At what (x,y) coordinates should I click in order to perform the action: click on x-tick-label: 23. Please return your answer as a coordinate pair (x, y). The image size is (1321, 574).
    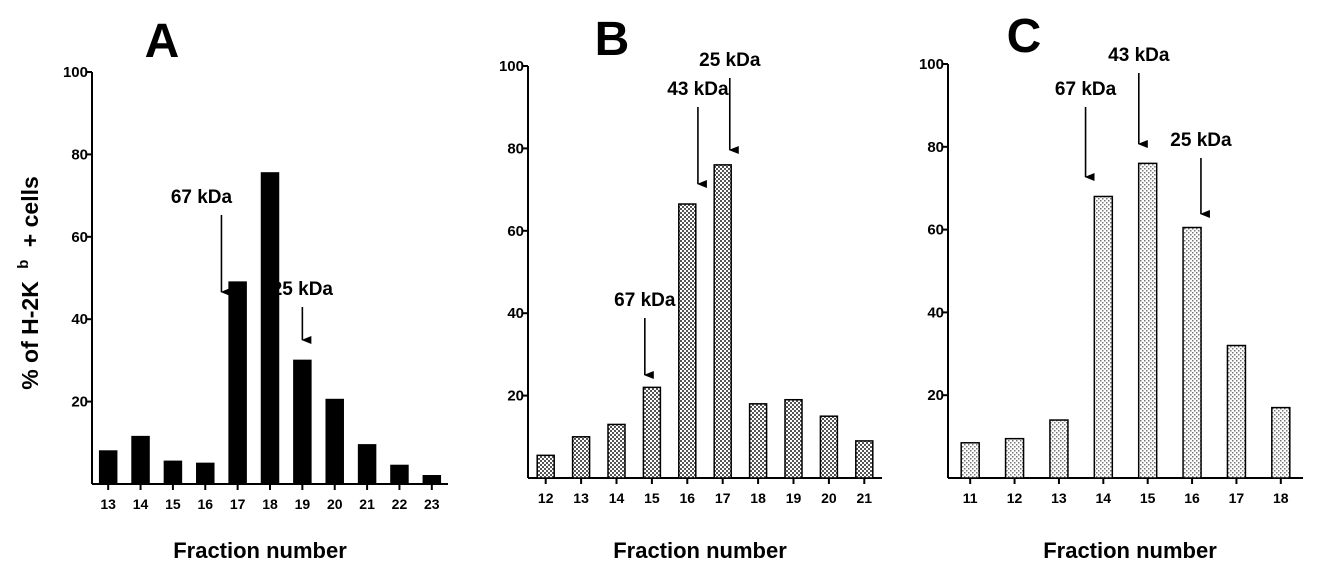
    Looking at the image, I should click on (432, 504).